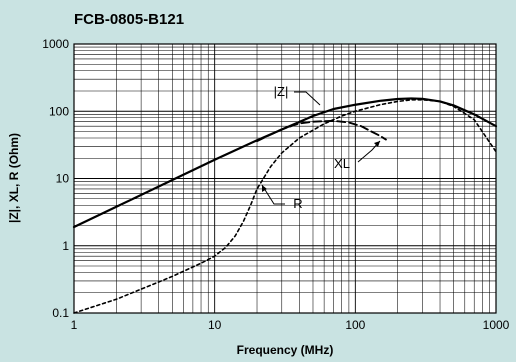  Describe the element at coordinates (355, 325) in the screenshot. I see `x-tick-label: 100` at that location.